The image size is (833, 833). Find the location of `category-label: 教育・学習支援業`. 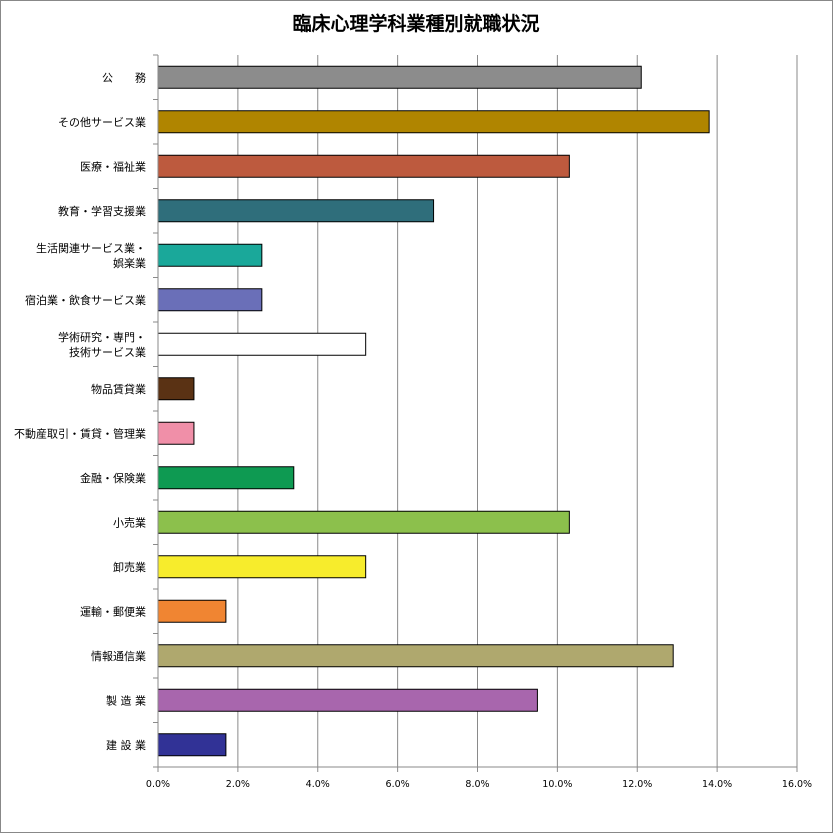

category-label: 教育・学習支援業 is located at coordinates (102, 211).